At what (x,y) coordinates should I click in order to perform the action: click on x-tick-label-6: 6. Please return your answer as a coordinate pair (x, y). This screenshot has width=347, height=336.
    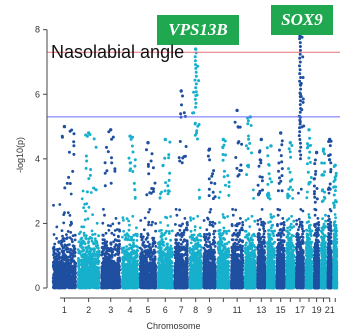
    Looking at the image, I should click on (165, 310).